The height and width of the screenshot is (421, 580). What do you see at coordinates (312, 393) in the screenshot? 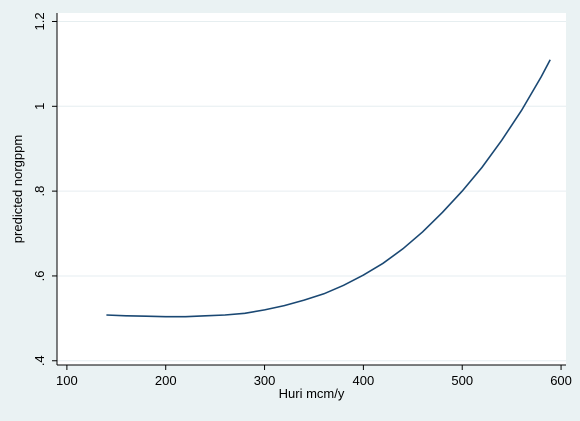
I see `x-axis-label: Huri mcm/y` at bounding box center [312, 393].